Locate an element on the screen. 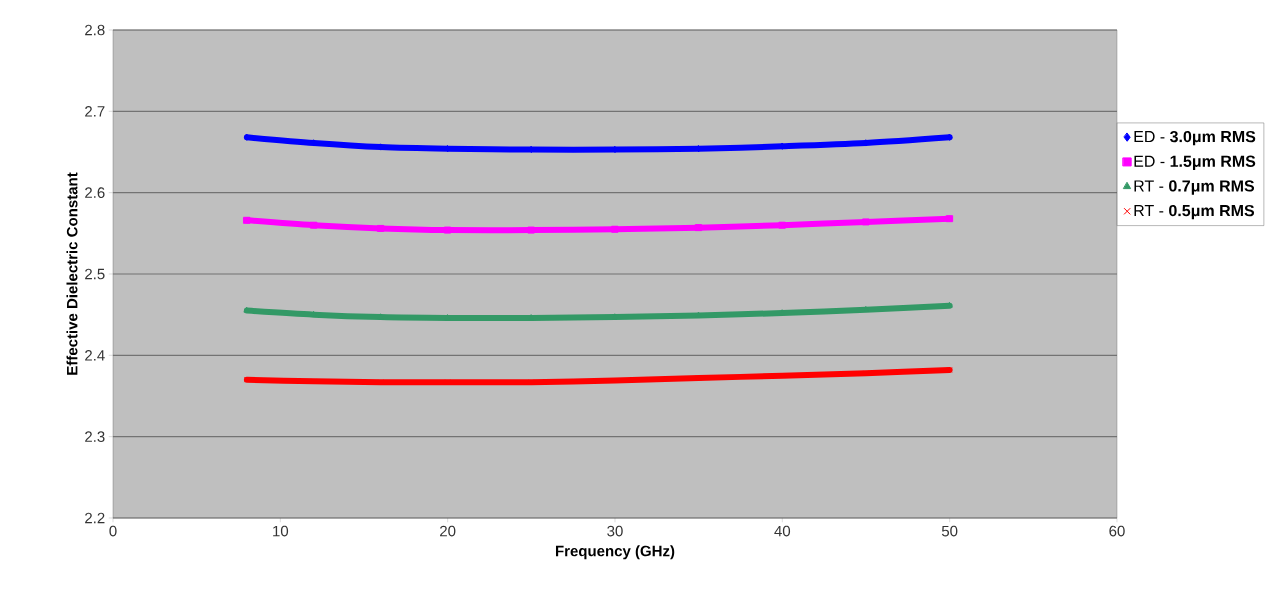 The width and height of the screenshot is (1287, 615). x-tick-label: 30 is located at coordinates (615, 531).